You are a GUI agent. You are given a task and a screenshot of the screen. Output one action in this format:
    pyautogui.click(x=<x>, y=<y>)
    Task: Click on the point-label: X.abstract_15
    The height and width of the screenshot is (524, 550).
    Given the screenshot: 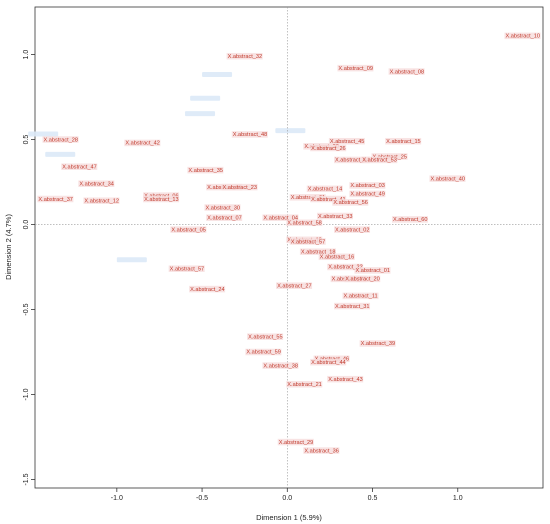 What is the action you would take?
    pyautogui.click(x=403, y=141)
    